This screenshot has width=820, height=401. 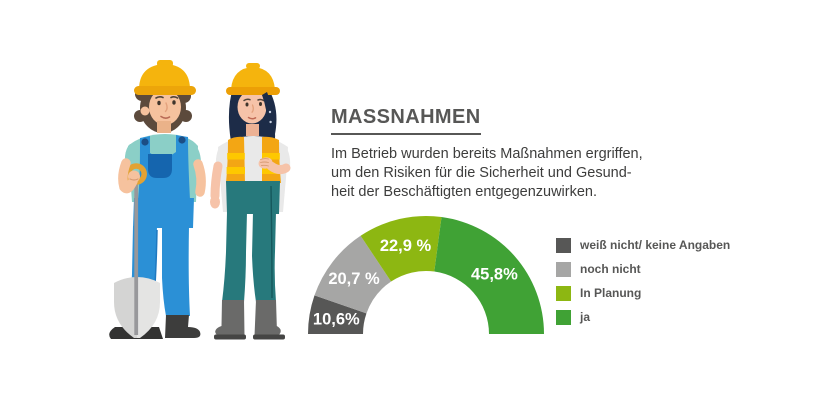 What do you see at coordinates (253, 79) in the screenshot?
I see `woman-hard-hat-icon` at bounding box center [253, 79].